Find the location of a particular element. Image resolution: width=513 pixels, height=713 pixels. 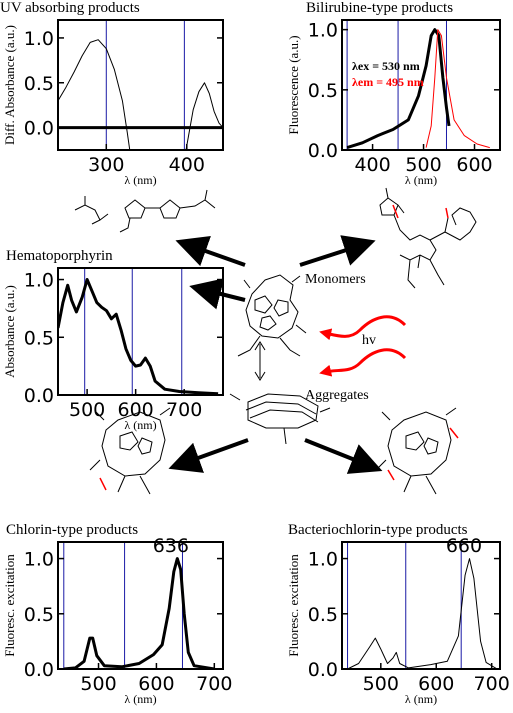

chlorin-xlabel: λ (nm) is located at coordinates (140, 699).